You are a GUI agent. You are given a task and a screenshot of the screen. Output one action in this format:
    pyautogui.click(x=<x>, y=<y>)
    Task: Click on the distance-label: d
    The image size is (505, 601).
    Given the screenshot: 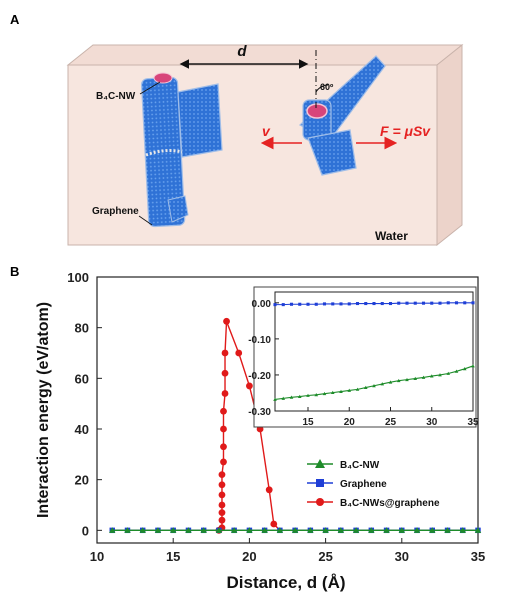 What is the action you would take?
    pyautogui.click(x=242, y=51)
    